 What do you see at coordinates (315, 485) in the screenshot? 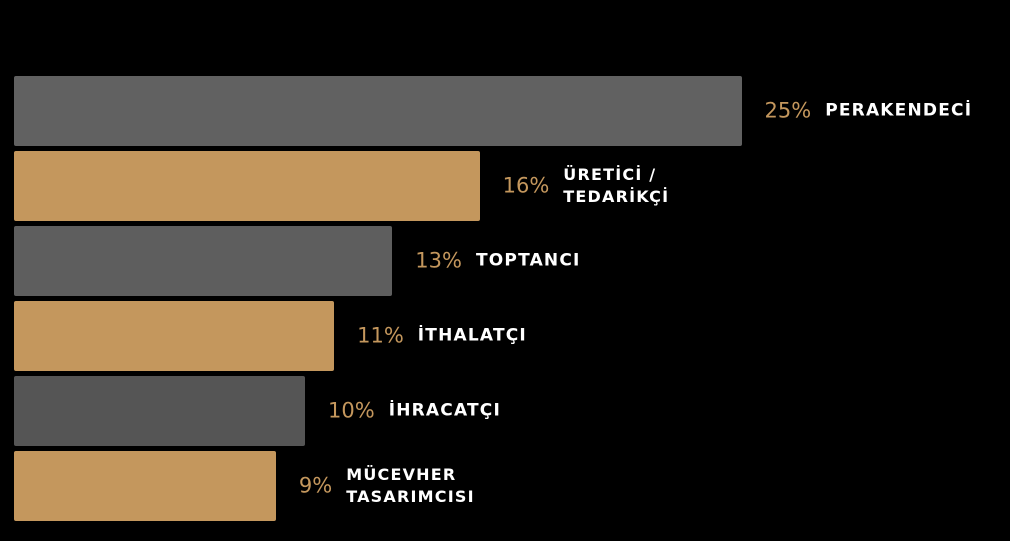
I see `value-label: 9%` at bounding box center [315, 485].